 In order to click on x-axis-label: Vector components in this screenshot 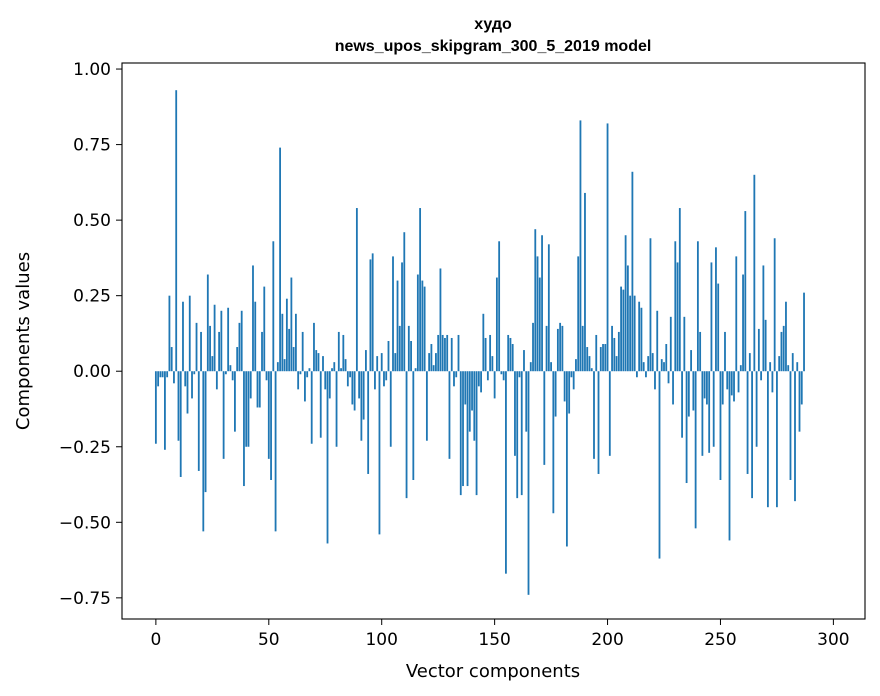, I will do `click(493, 671)`.